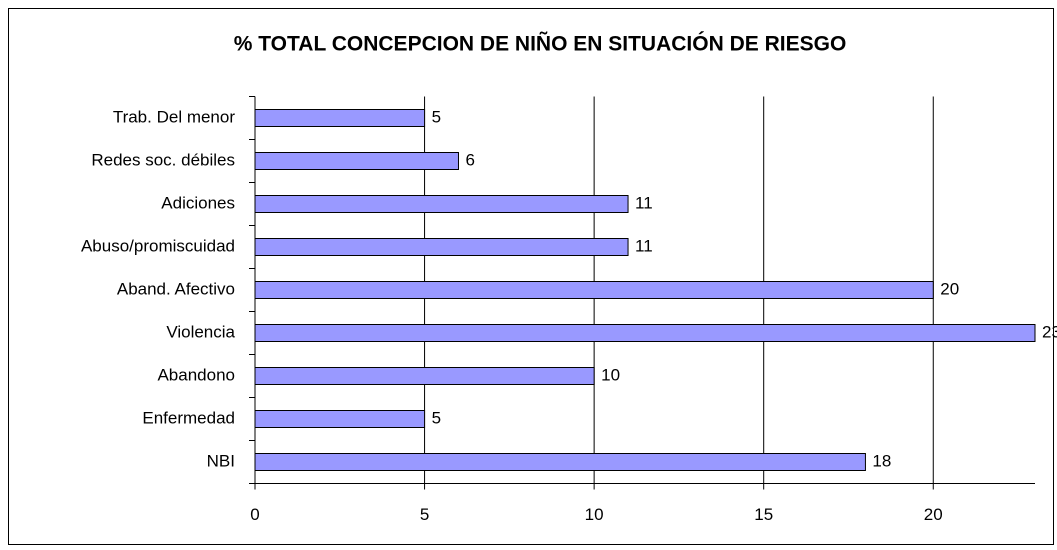 The width and height of the screenshot is (1057, 550). What do you see at coordinates (196, 374) in the screenshot?
I see `y-tick-label: Abandono` at bounding box center [196, 374].